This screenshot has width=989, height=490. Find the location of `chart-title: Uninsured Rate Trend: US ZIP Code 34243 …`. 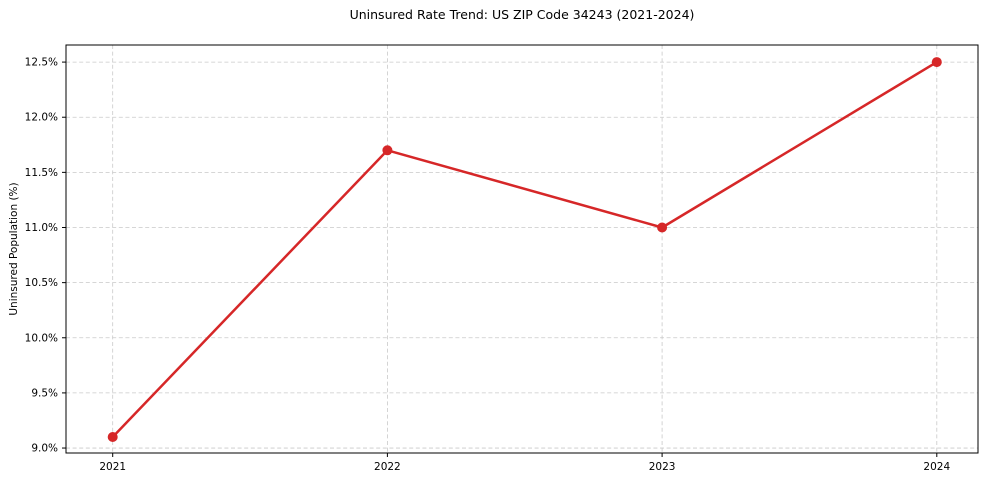

chart-title: Uninsured Rate Trend: US ZIP Code 34243 … is located at coordinates (522, 14).